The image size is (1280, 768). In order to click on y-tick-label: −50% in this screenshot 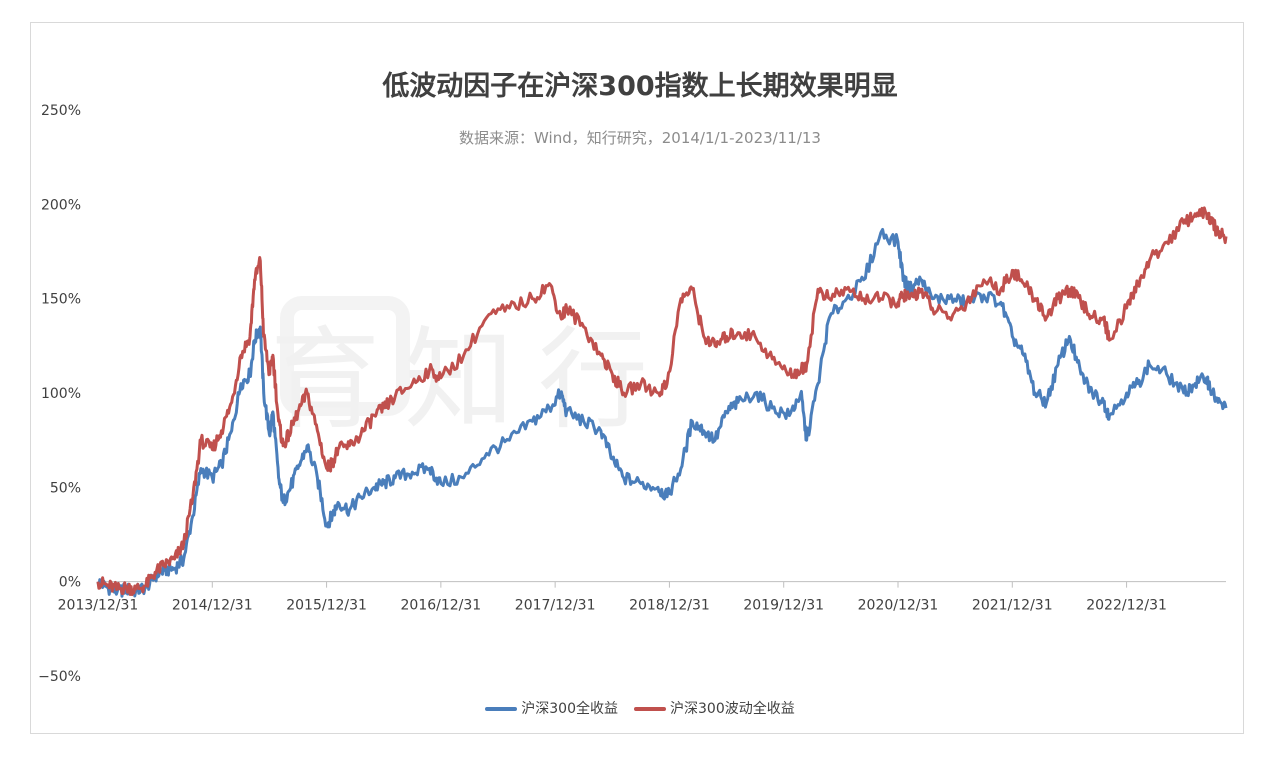, I will do `click(59, 677)`.